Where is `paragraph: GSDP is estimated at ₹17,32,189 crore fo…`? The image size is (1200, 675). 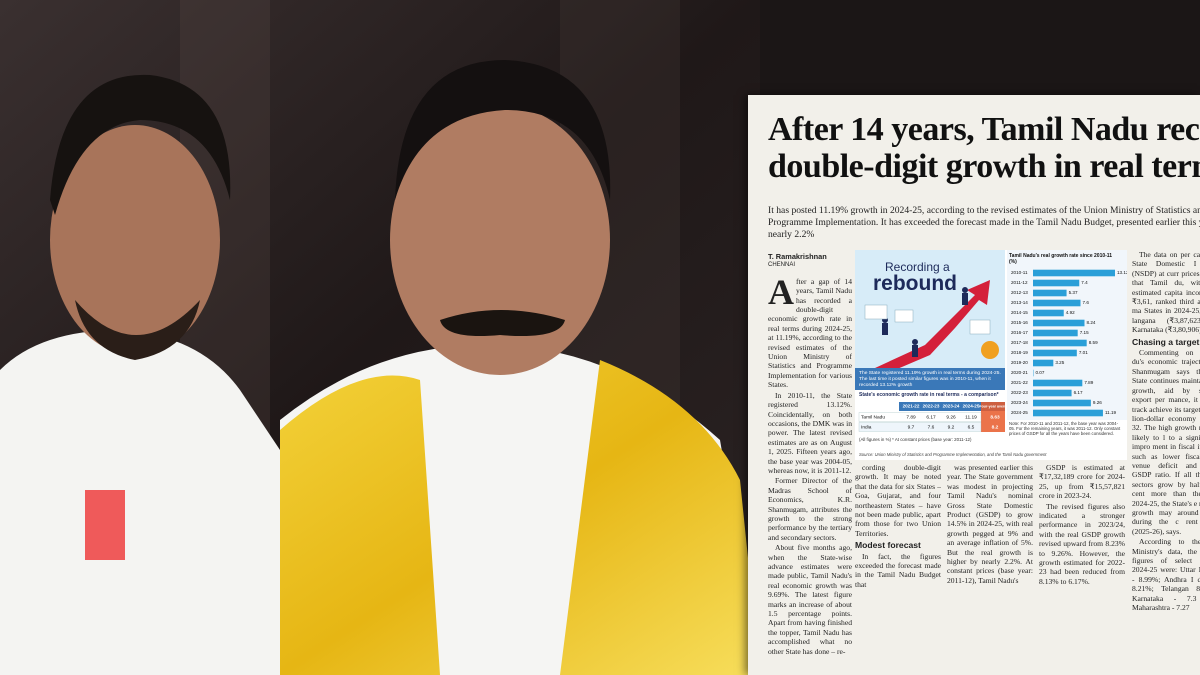 paragraph: GSDP is estimated at ₹17,32,189 crore fo… is located at coordinates (1082, 482).